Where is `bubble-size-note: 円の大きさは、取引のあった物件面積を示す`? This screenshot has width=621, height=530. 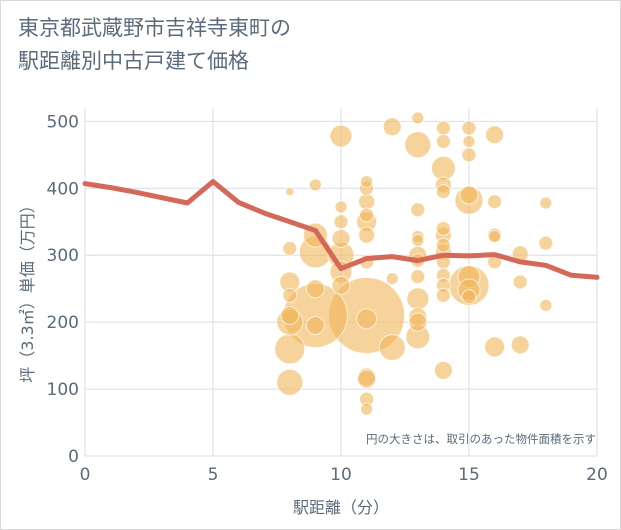 bubble-size-note: 円の大きさは、取引のあった物件面積を示す is located at coordinates (481, 439).